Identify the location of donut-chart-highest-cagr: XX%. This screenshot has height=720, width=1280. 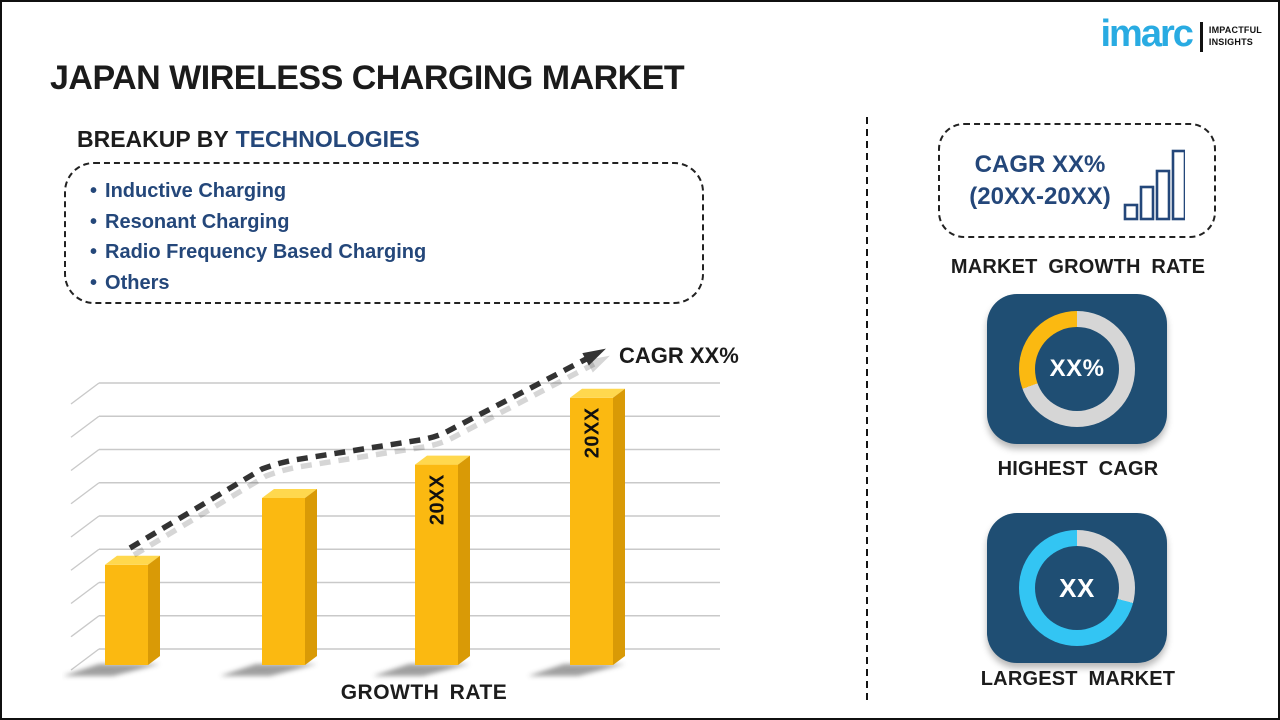
(1077, 369).